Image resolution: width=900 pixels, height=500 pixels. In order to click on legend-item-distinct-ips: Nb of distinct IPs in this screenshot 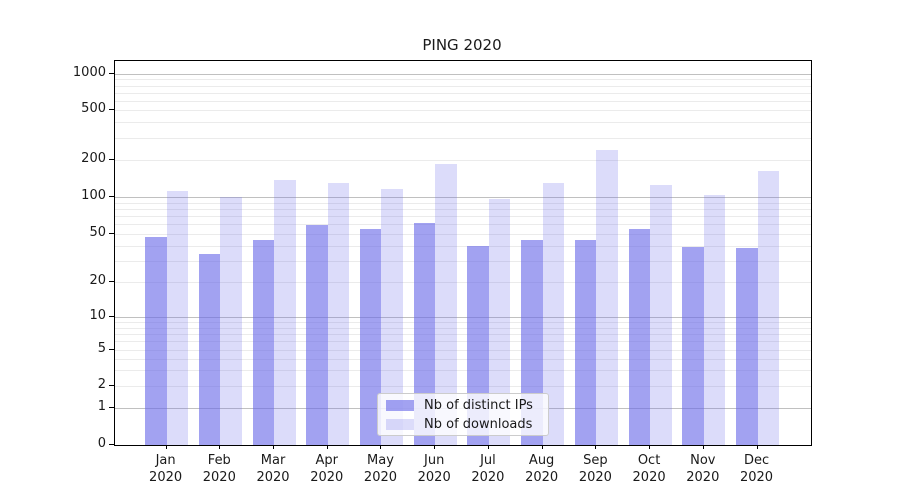, I will do `click(463, 405)`.